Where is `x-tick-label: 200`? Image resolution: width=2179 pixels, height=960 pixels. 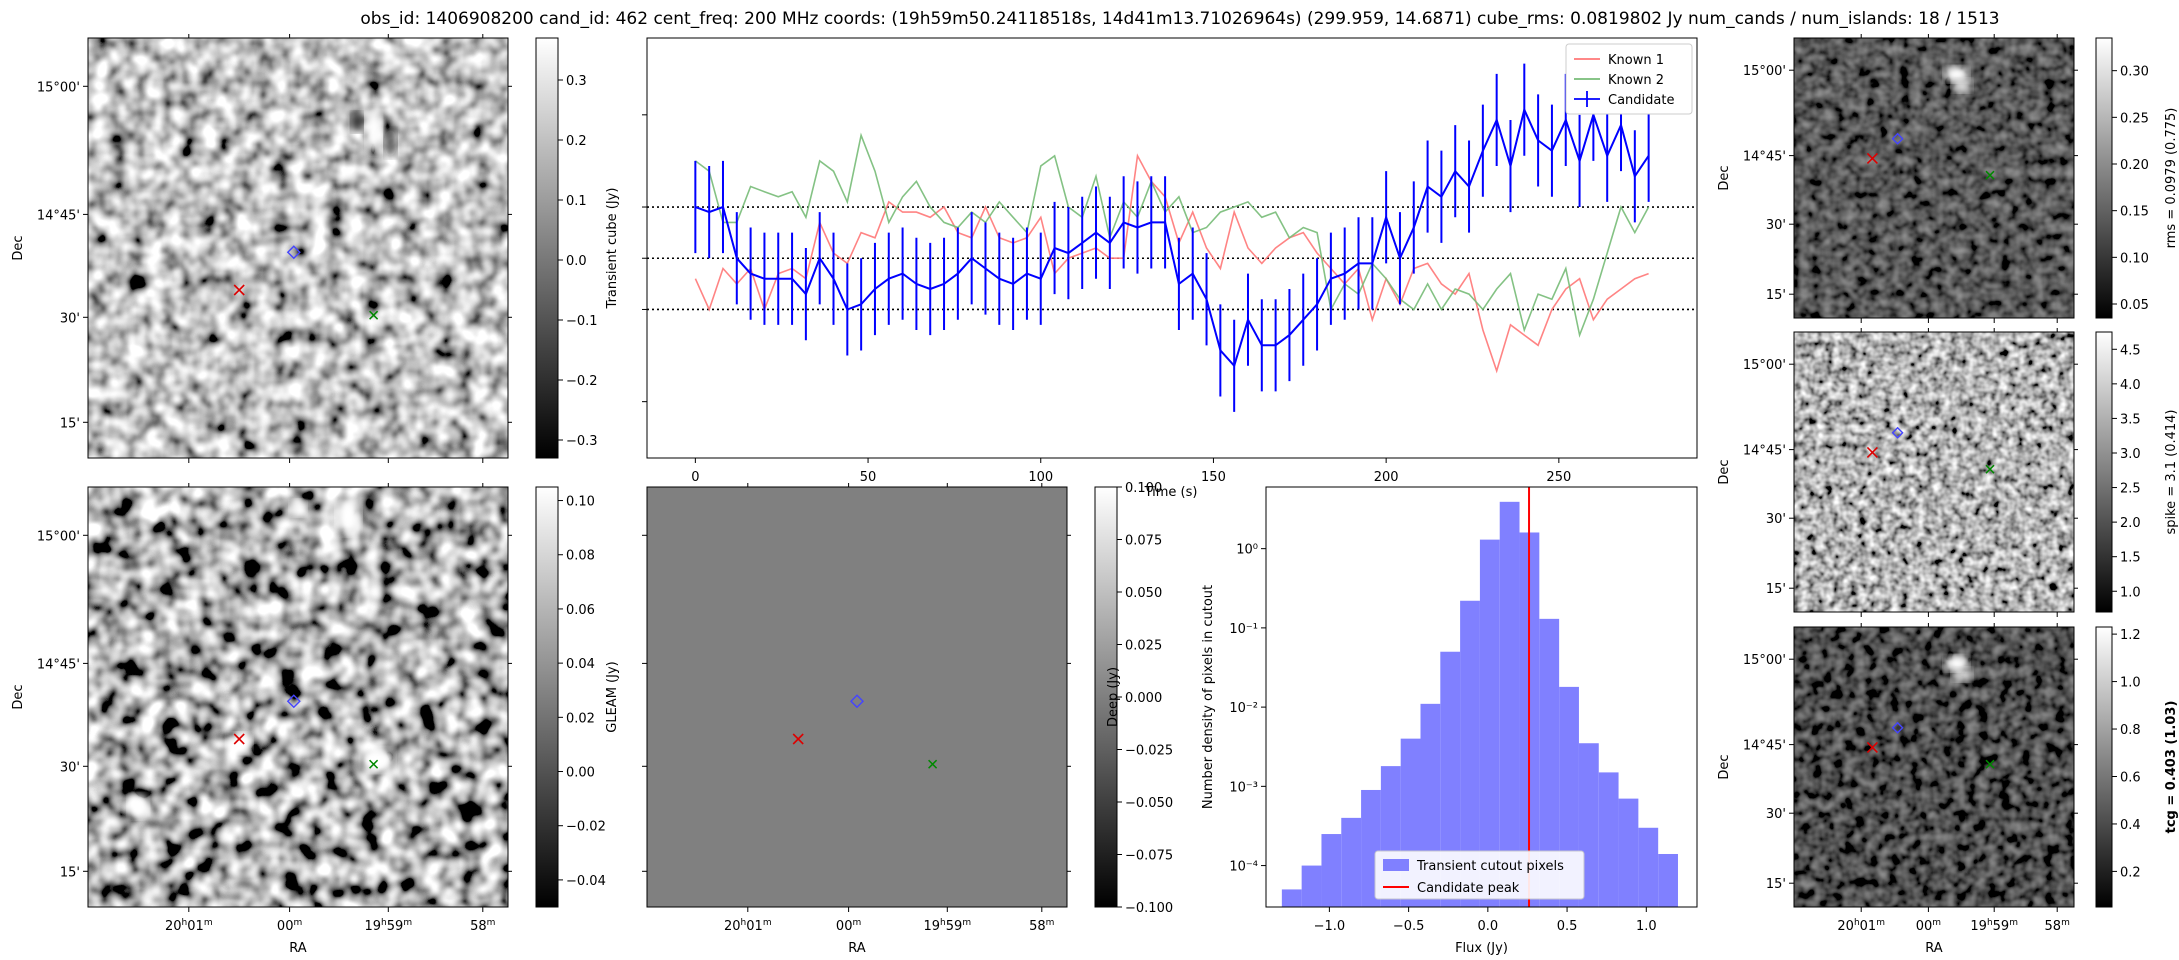
x-tick-label: 200 is located at coordinates (1386, 477).